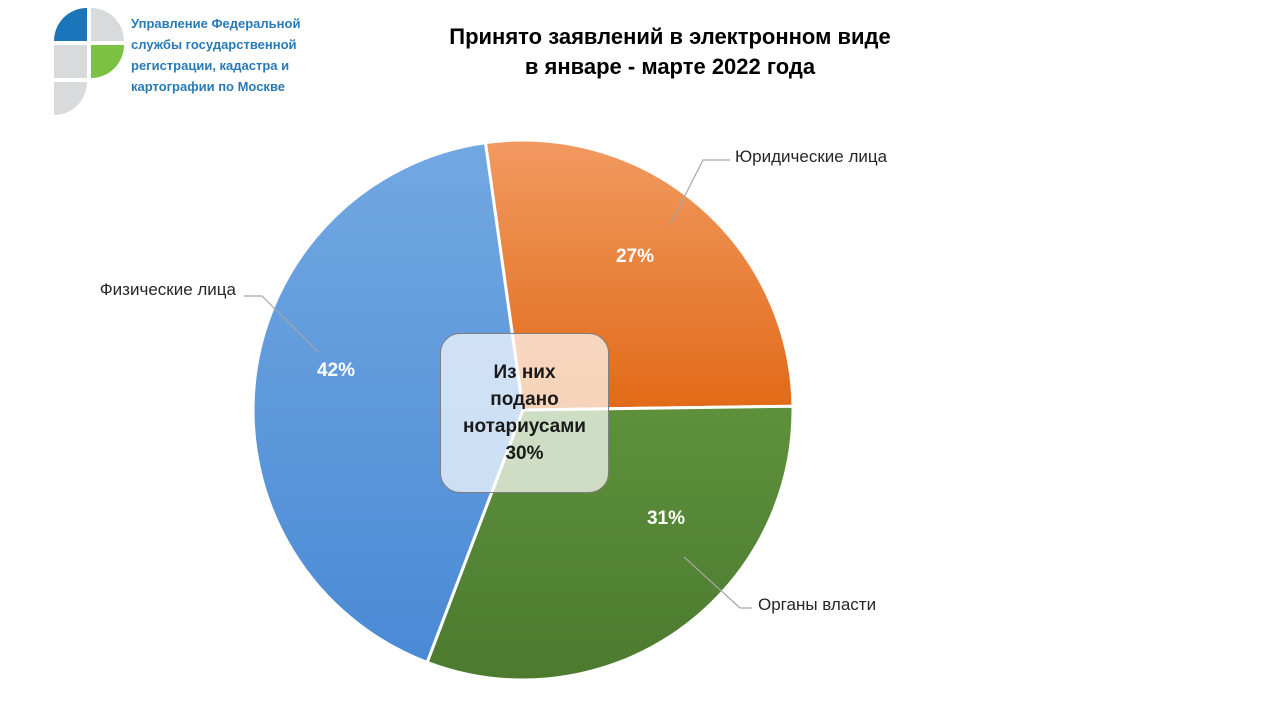  I want to click on data-label-individuals: 42%, so click(336, 370).